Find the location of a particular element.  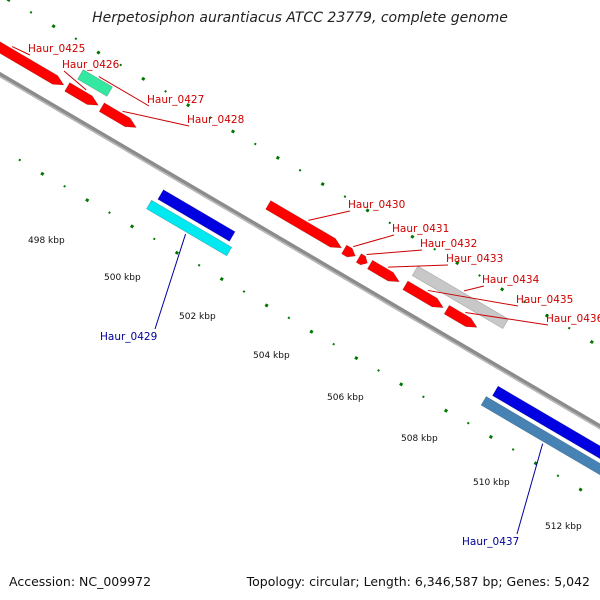

tick-label: 506 kbp is located at coordinates (345, 398).